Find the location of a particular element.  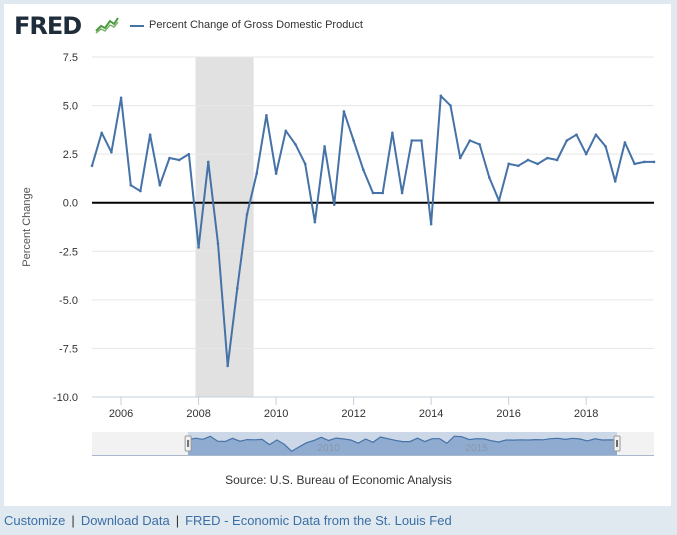

recession-shading is located at coordinates (224, 227).